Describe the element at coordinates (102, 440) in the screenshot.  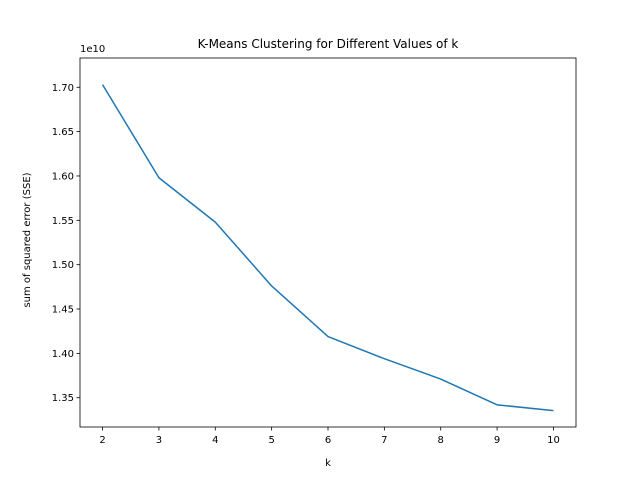
I see `x-tick-label-0: 2` at that location.